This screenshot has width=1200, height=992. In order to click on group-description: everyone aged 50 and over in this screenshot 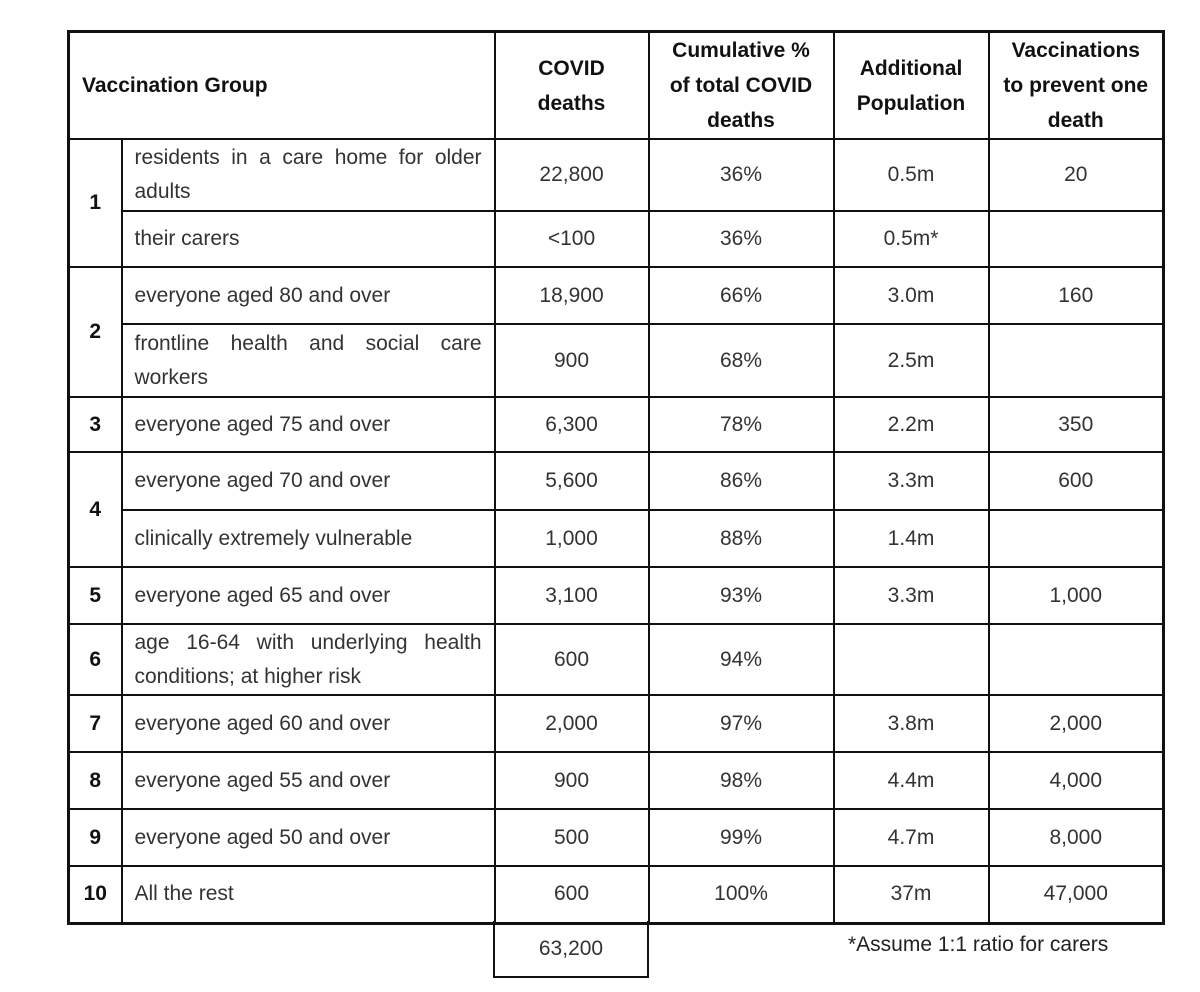, I will do `click(308, 837)`.